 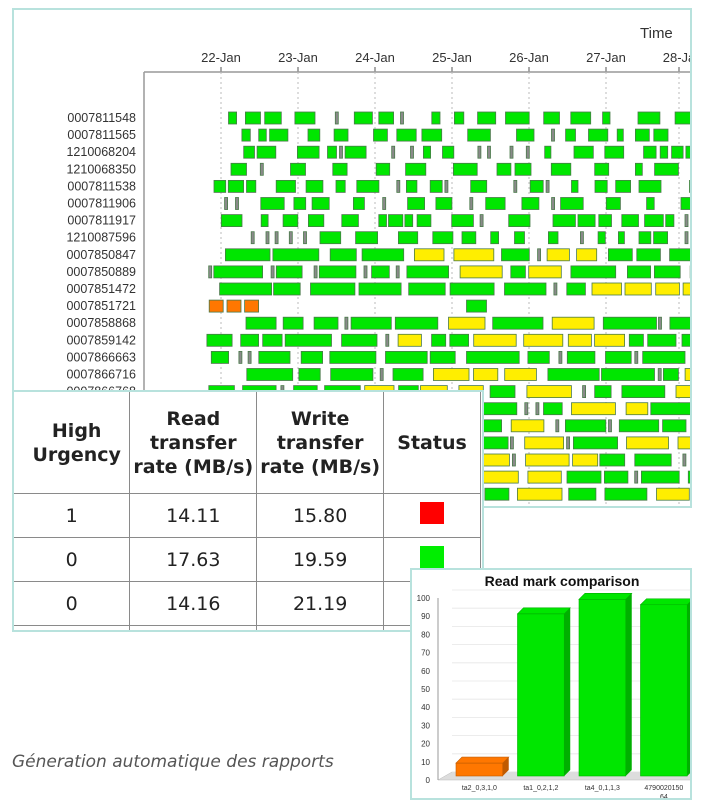 What do you see at coordinates (221, 57) in the screenshot?
I see `date-label: 22-Jan` at bounding box center [221, 57].